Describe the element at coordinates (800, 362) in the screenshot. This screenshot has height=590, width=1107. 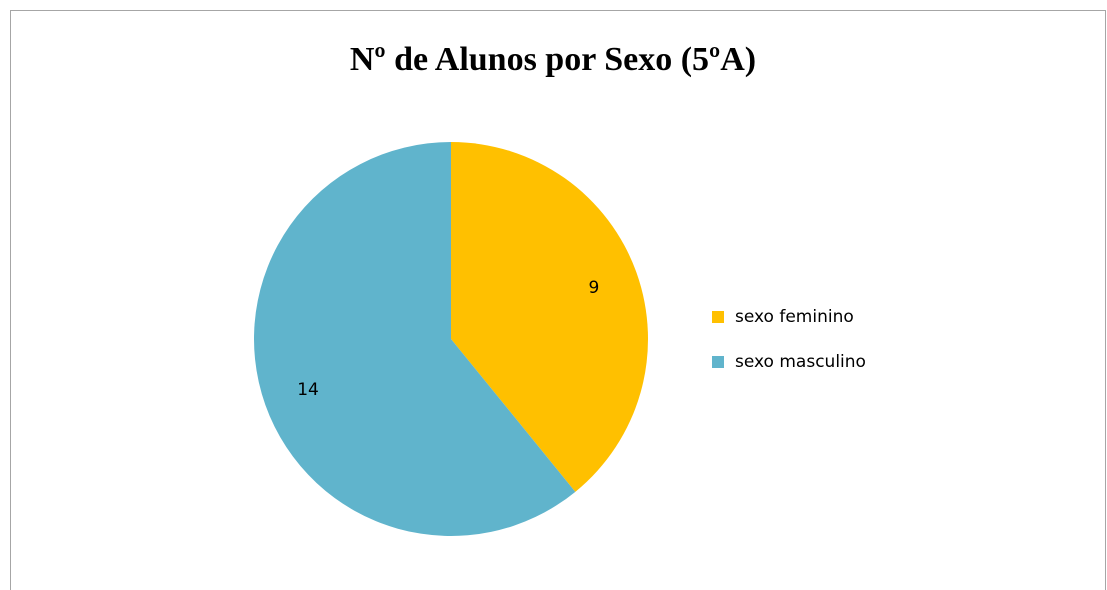
I see `legend-label: sexo masculino` at that location.